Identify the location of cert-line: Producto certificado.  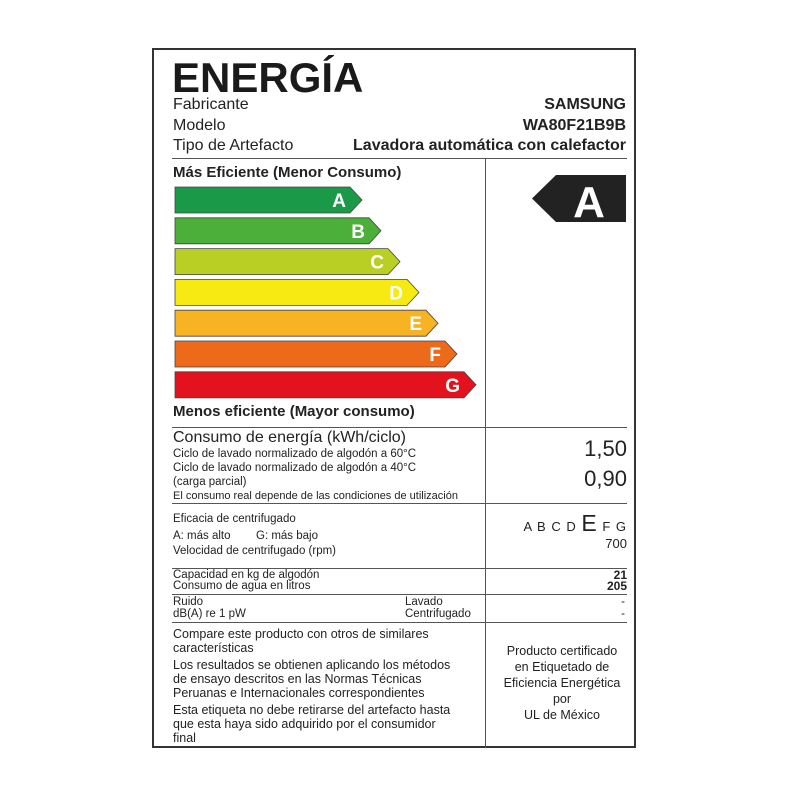
(562, 651).